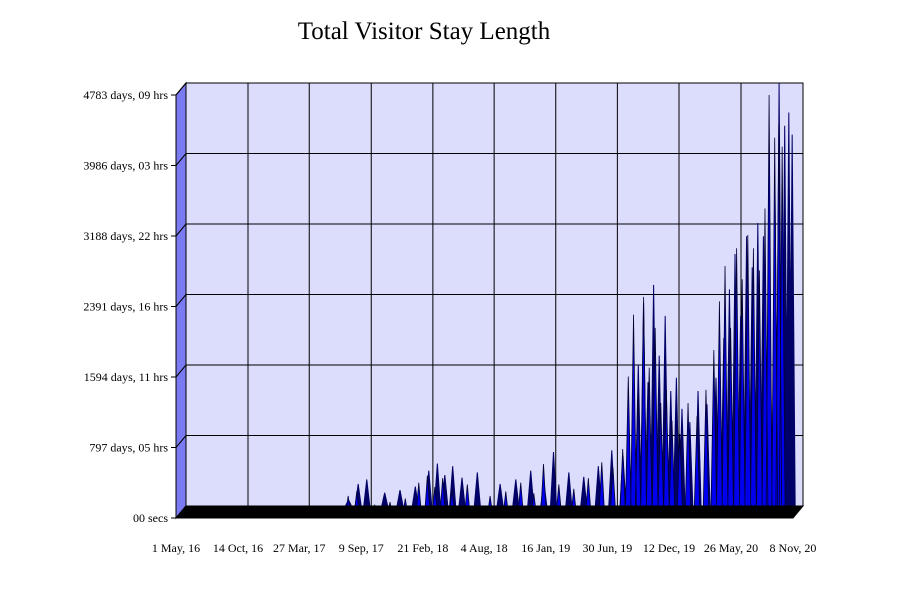 The width and height of the screenshot is (900, 600). I want to click on chart-title: Total Visitor Stay Length, so click(424, 31).